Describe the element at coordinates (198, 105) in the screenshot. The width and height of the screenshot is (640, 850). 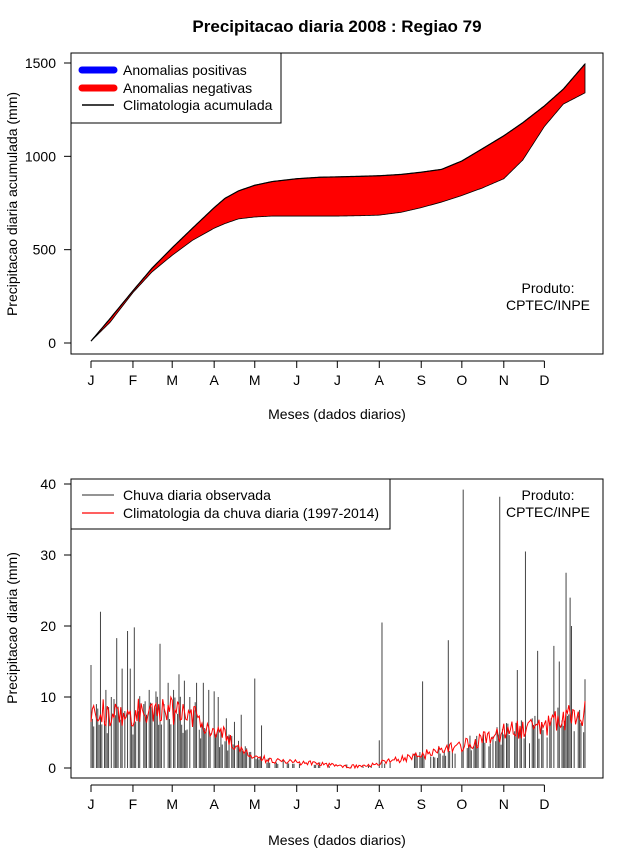
I see `legend-label-climatology: Climatologia acumulada` at that location.